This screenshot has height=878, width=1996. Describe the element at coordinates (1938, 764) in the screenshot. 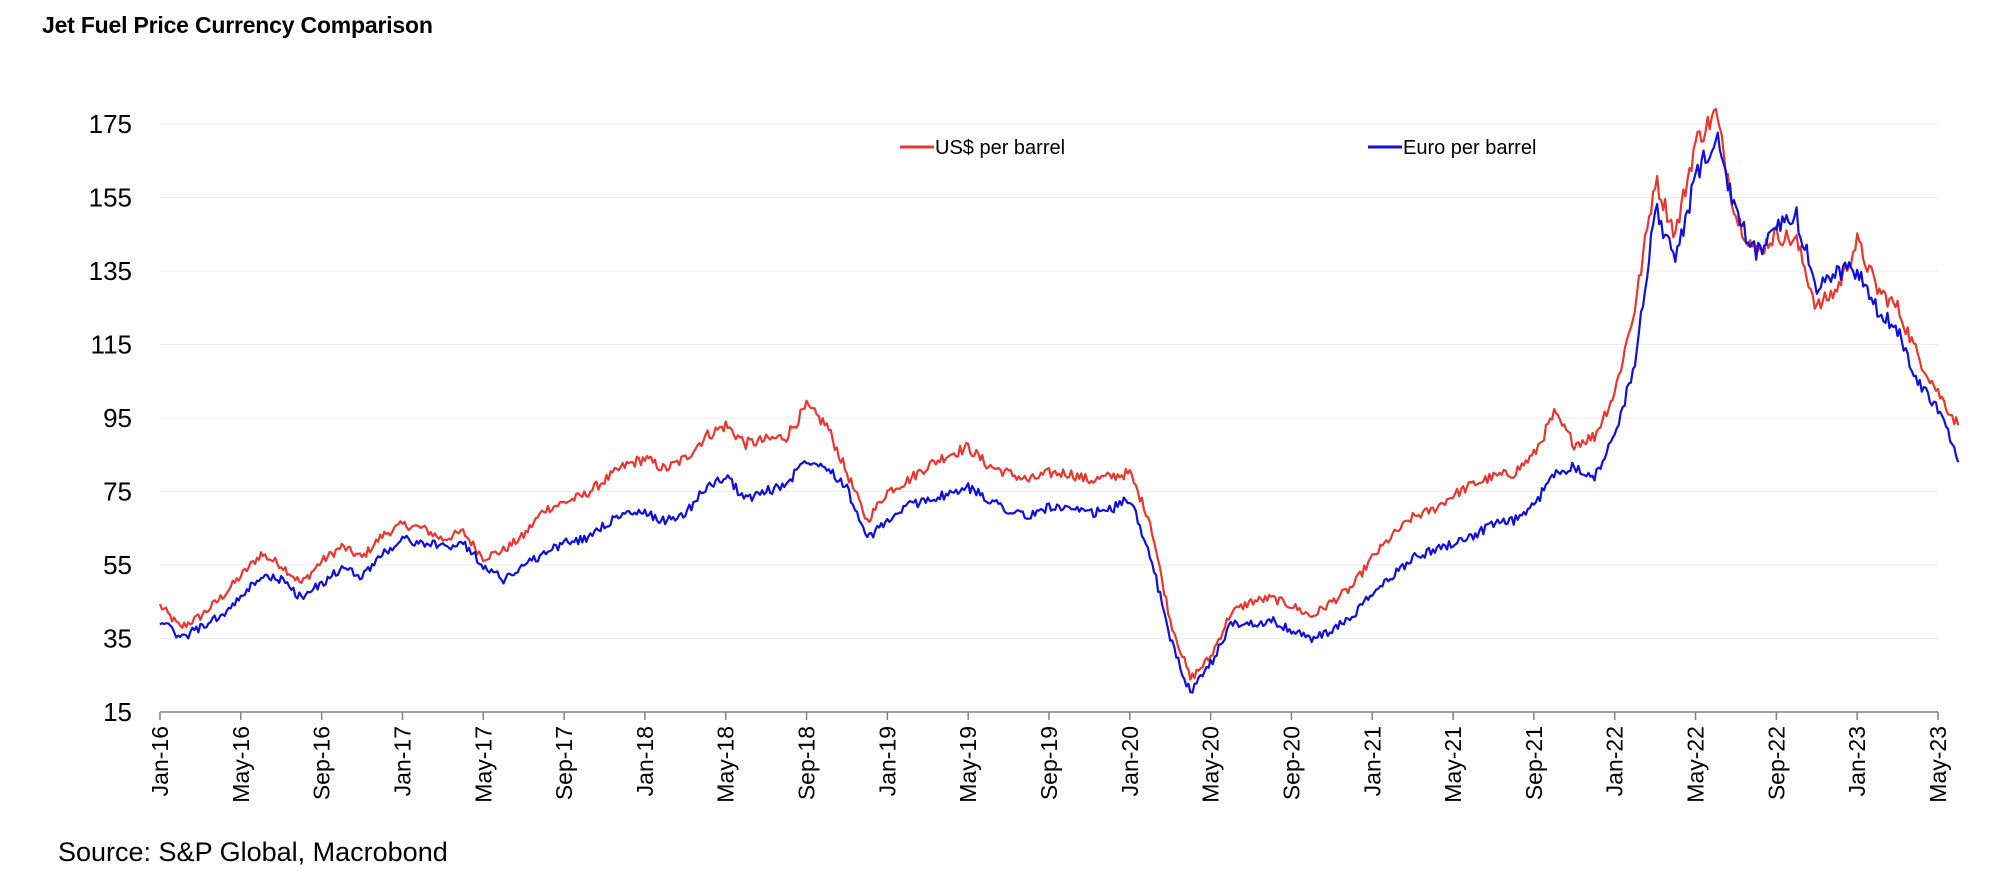

I see `x-tick-label: May-23` at that location.